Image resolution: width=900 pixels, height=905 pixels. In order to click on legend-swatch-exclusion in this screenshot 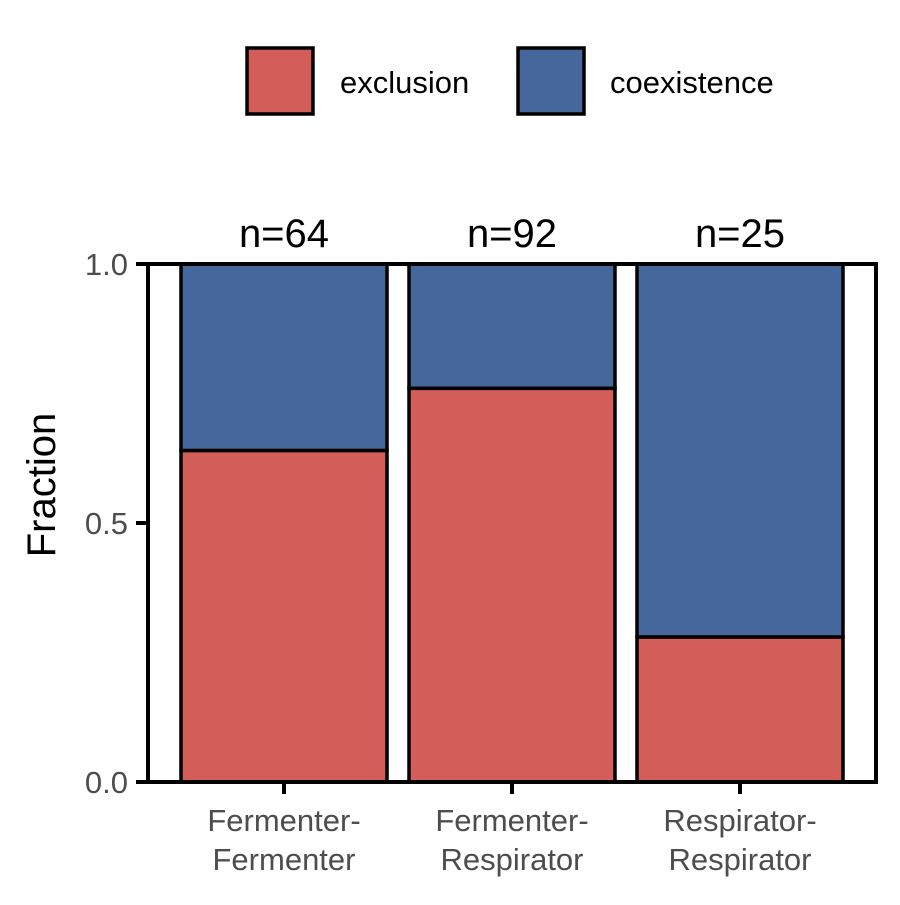, I will do `click(280, 81)`.